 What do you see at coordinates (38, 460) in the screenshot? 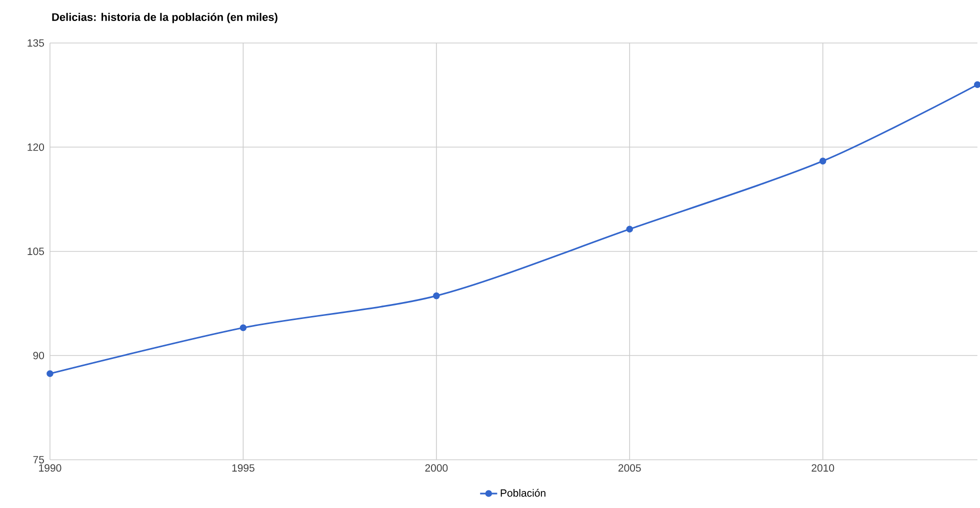
I see `y-tick-label: 75` at bounding box center [38, 460].